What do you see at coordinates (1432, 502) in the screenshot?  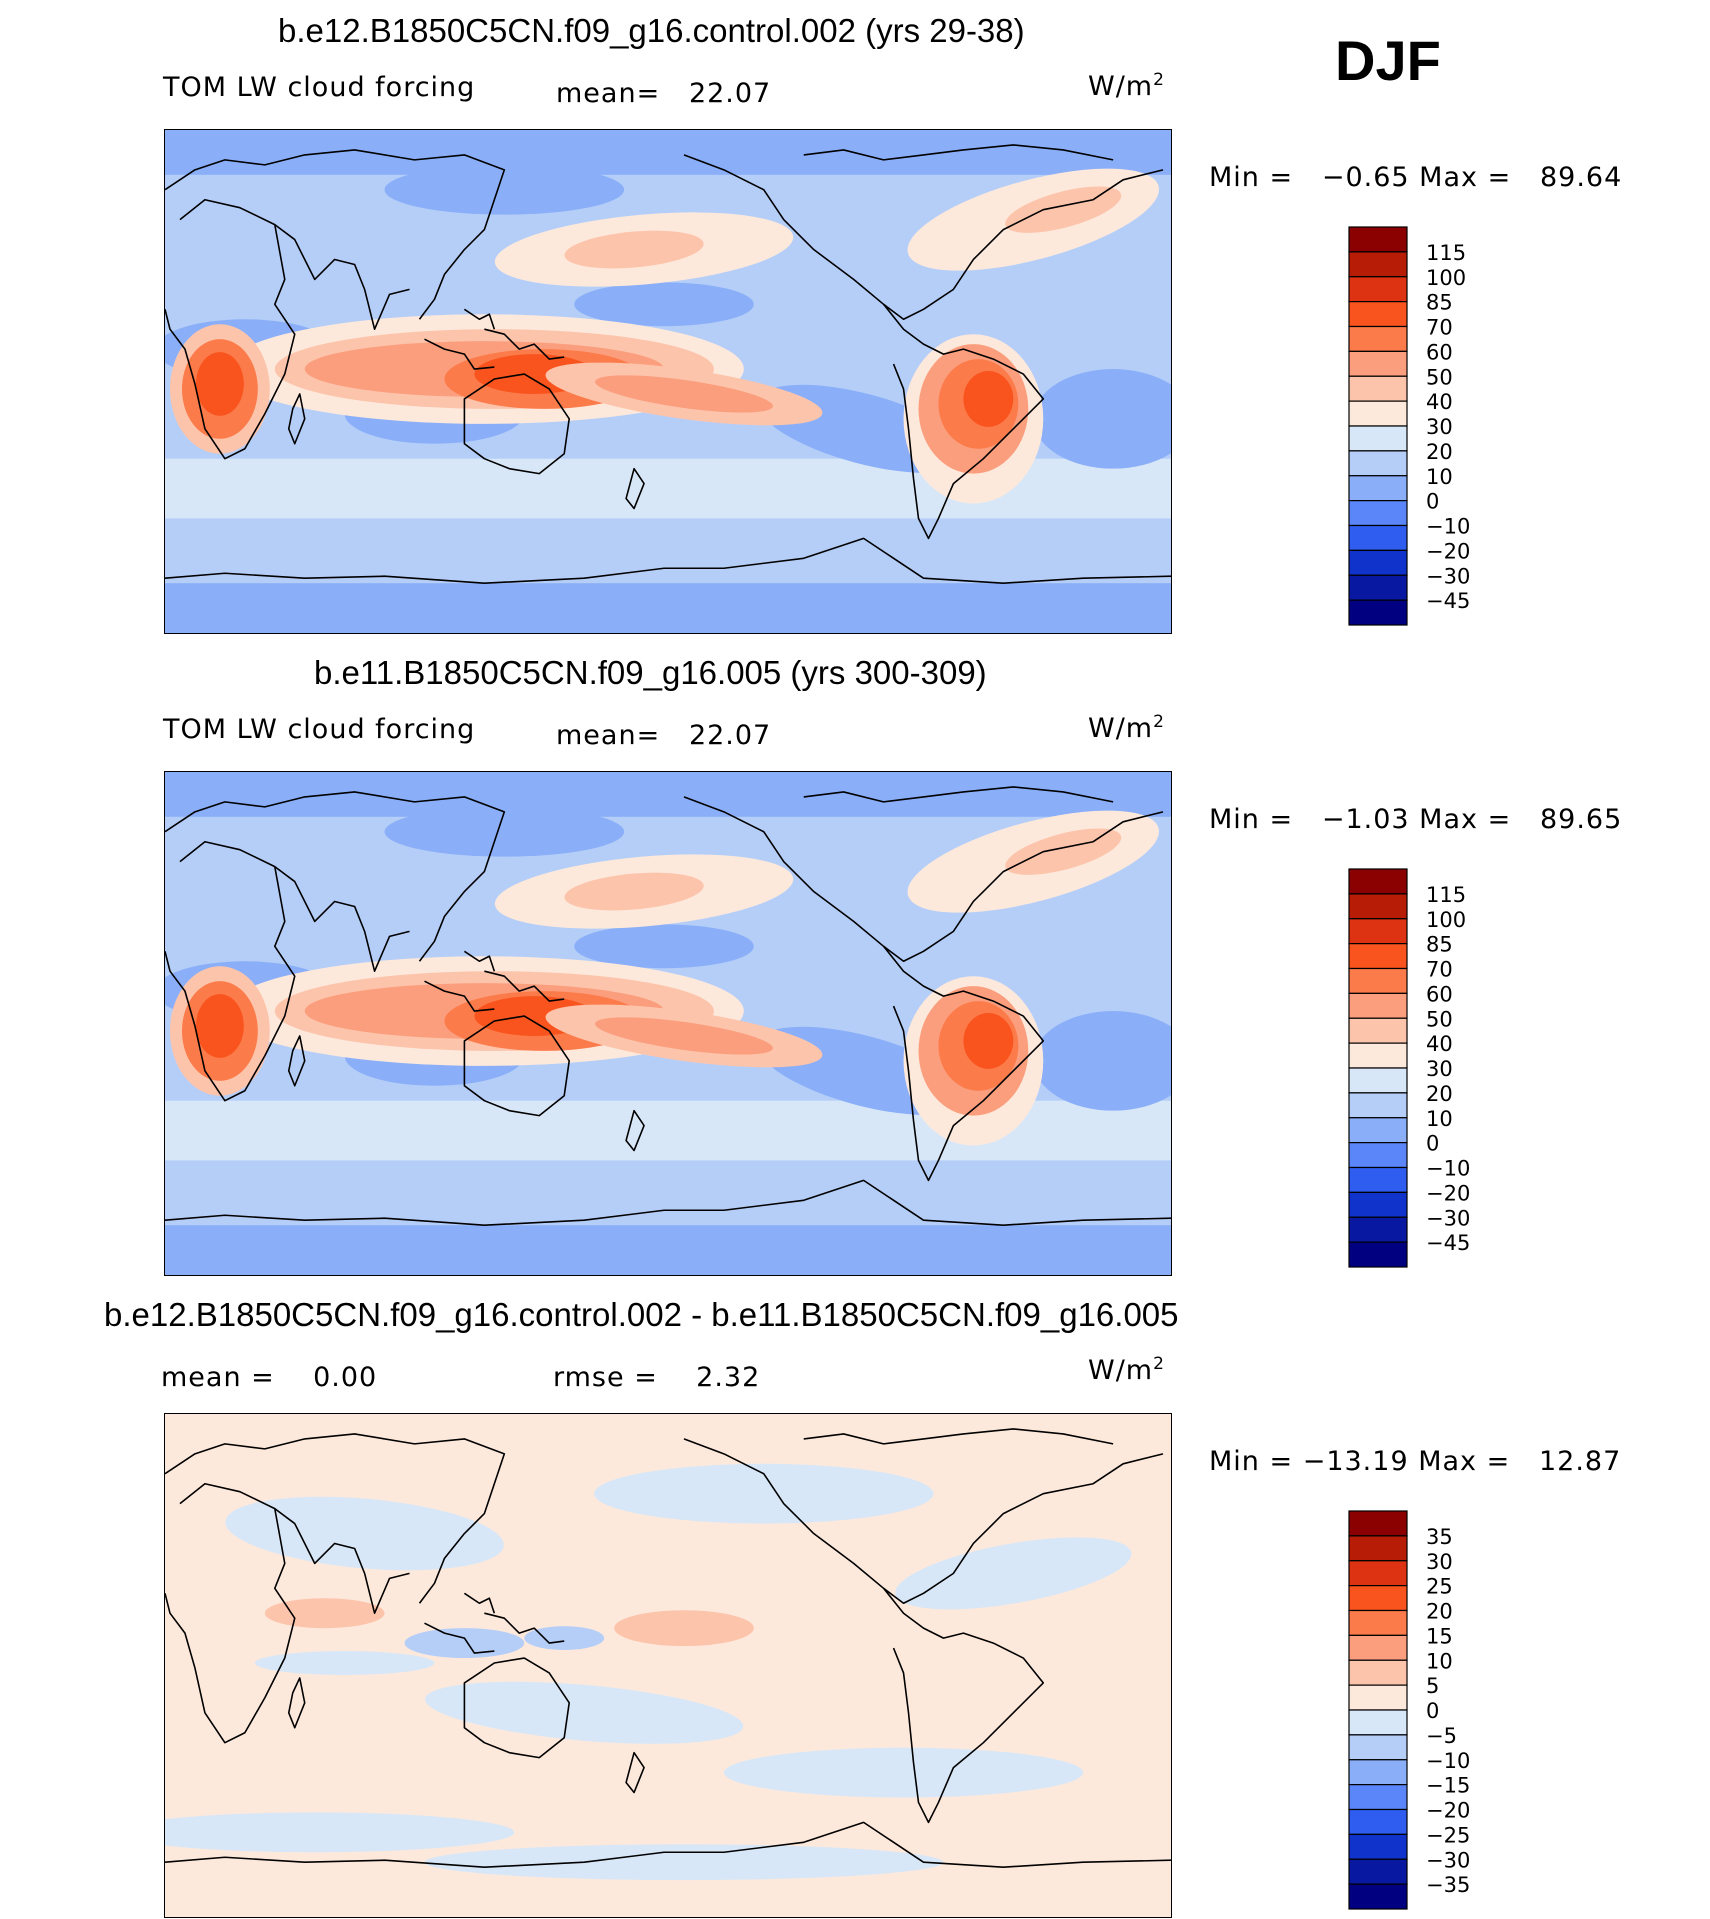 I see `colorbar-tick-label: 0` at bounding box center [1432, 502].